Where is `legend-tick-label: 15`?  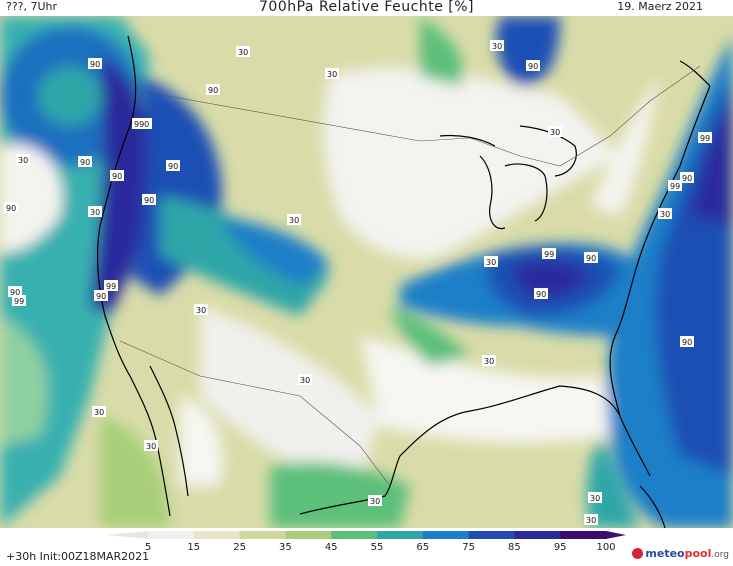 legend-tick-label: 15 is located at coordinates (194, 547).